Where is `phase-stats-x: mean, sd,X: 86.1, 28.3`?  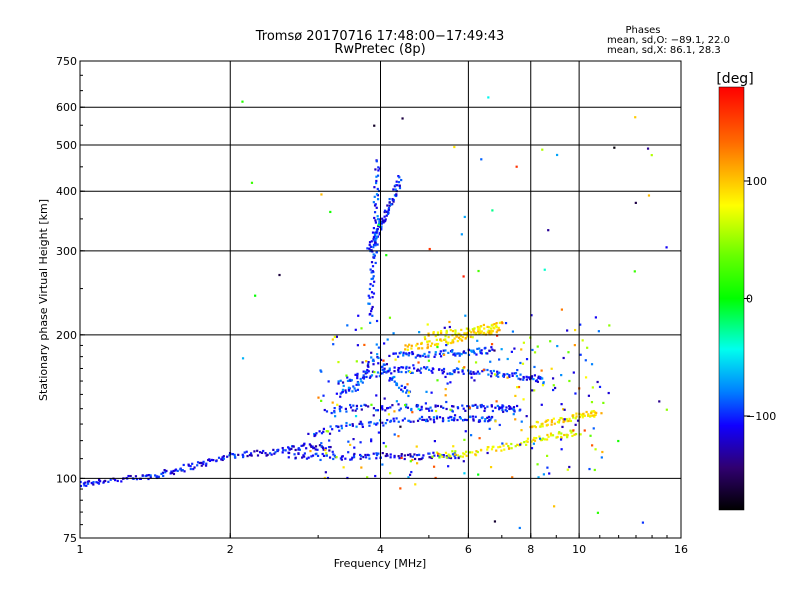 phase-stats-x: mean, sd,X: 86.1, 28.3 is located at coordinates (664, 50).